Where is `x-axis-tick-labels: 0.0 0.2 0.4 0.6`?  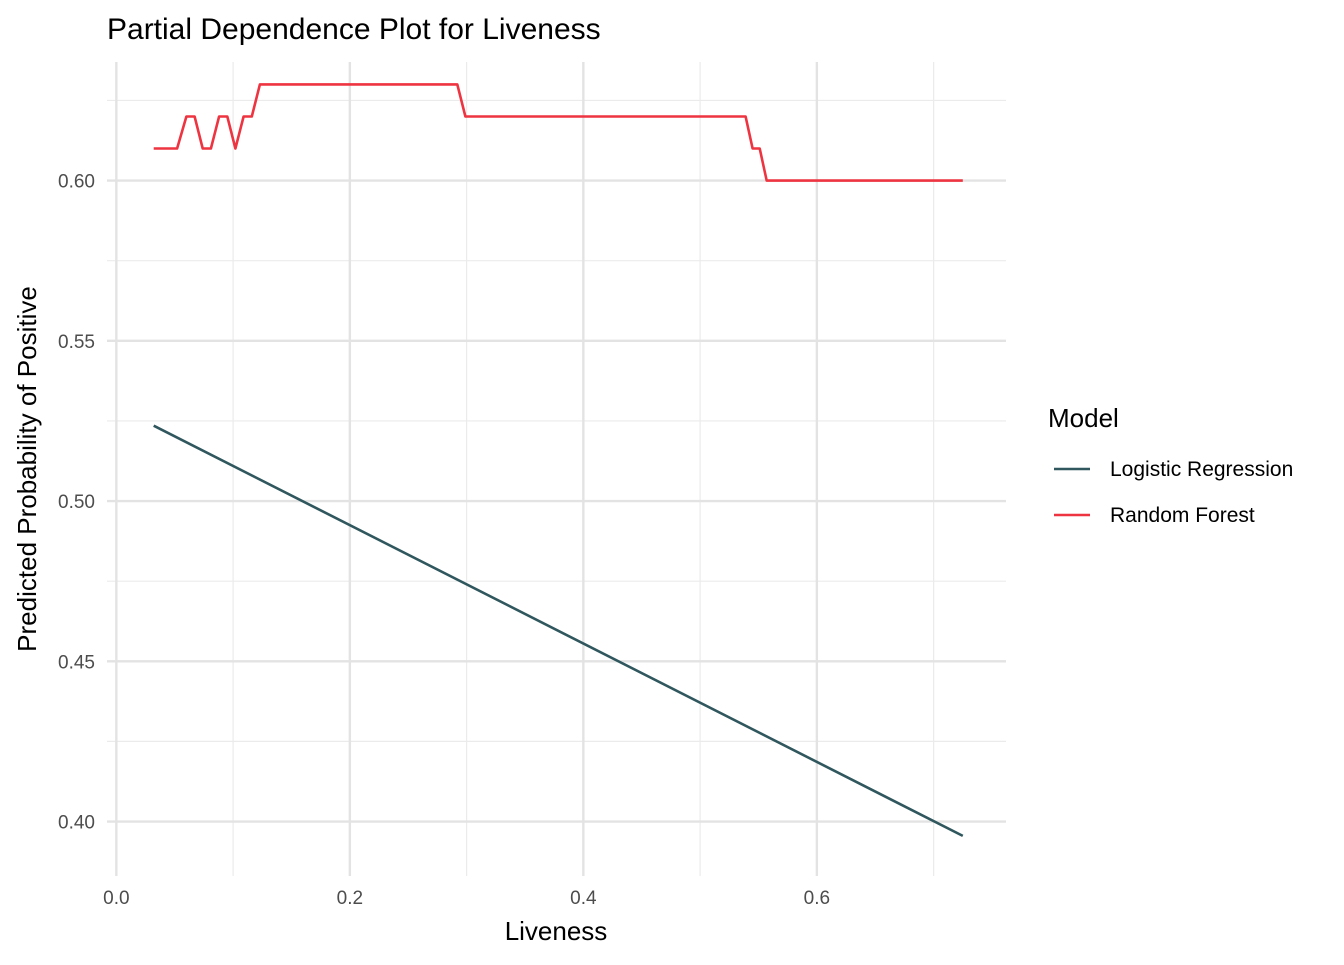
x-axis-tick-labels: 0.0 0.2 0.4 0.6 is located at coordinates (466, 898).